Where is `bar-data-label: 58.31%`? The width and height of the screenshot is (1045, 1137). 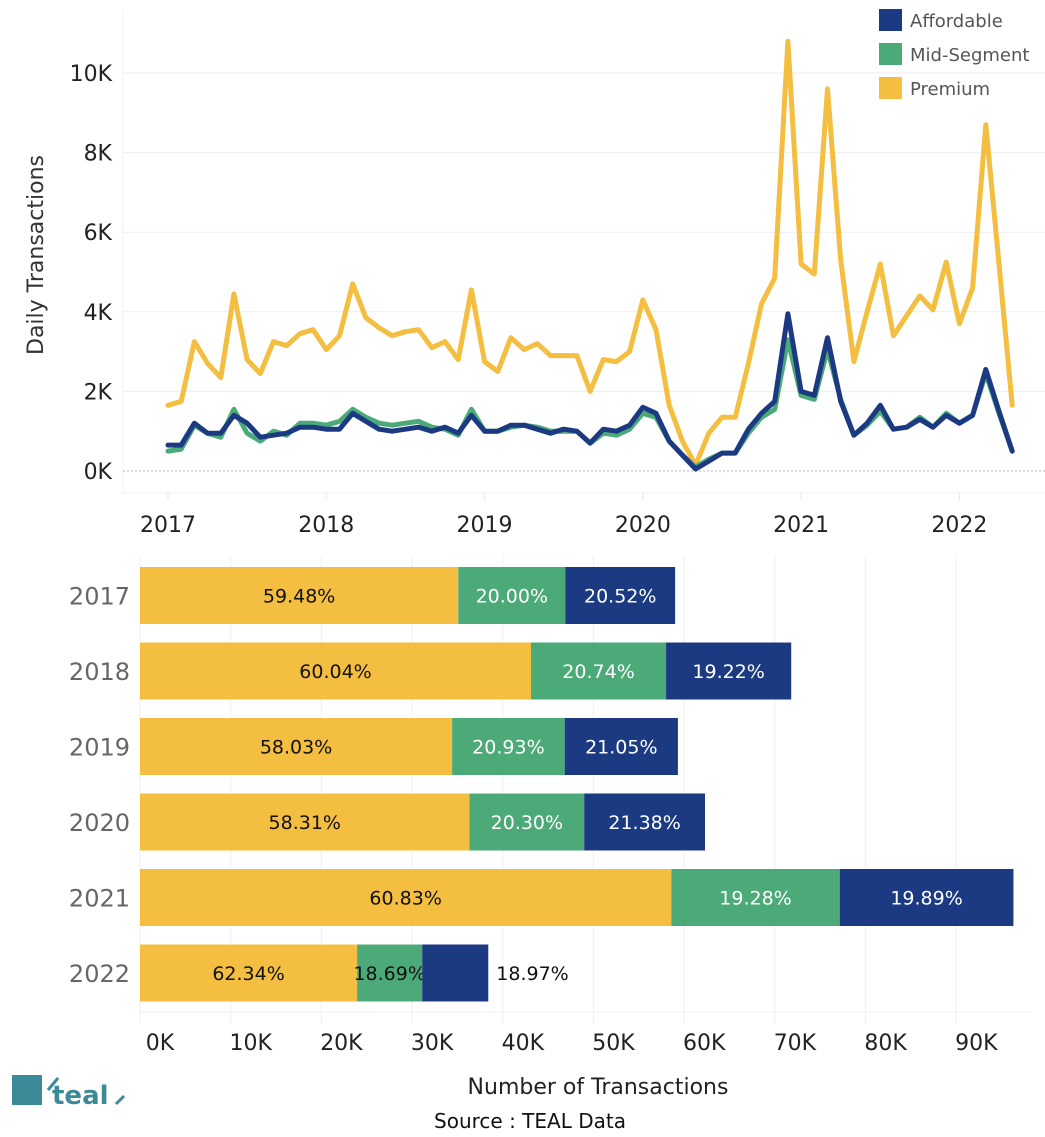 bar-data-label: 58.31% is located at coordinates (305, 823).